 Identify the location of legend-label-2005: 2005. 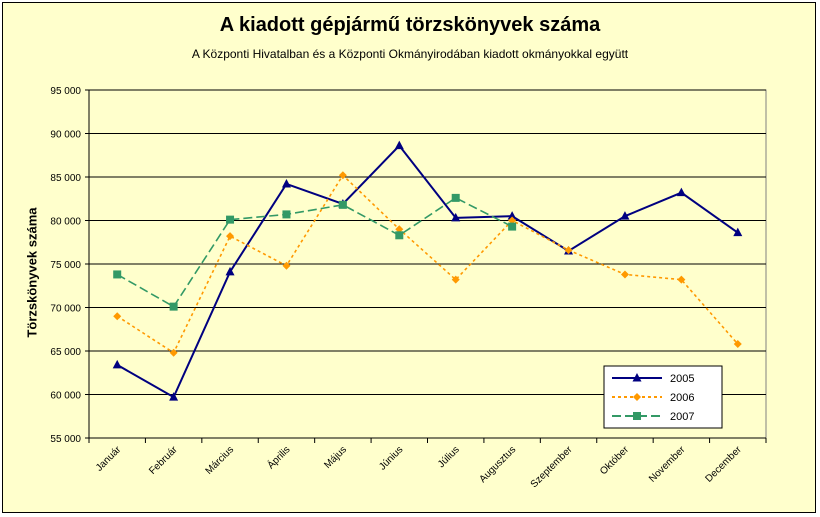
(682, 379).